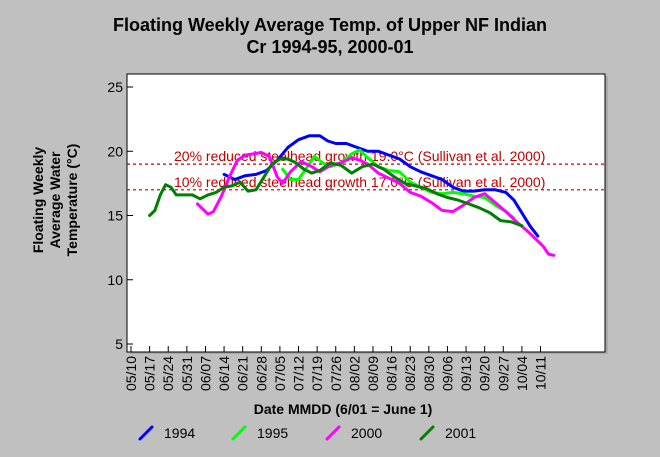 The height and width of the screenshot is (457, 660). I want to click on y-tick-label: 20, so click(115, 151).